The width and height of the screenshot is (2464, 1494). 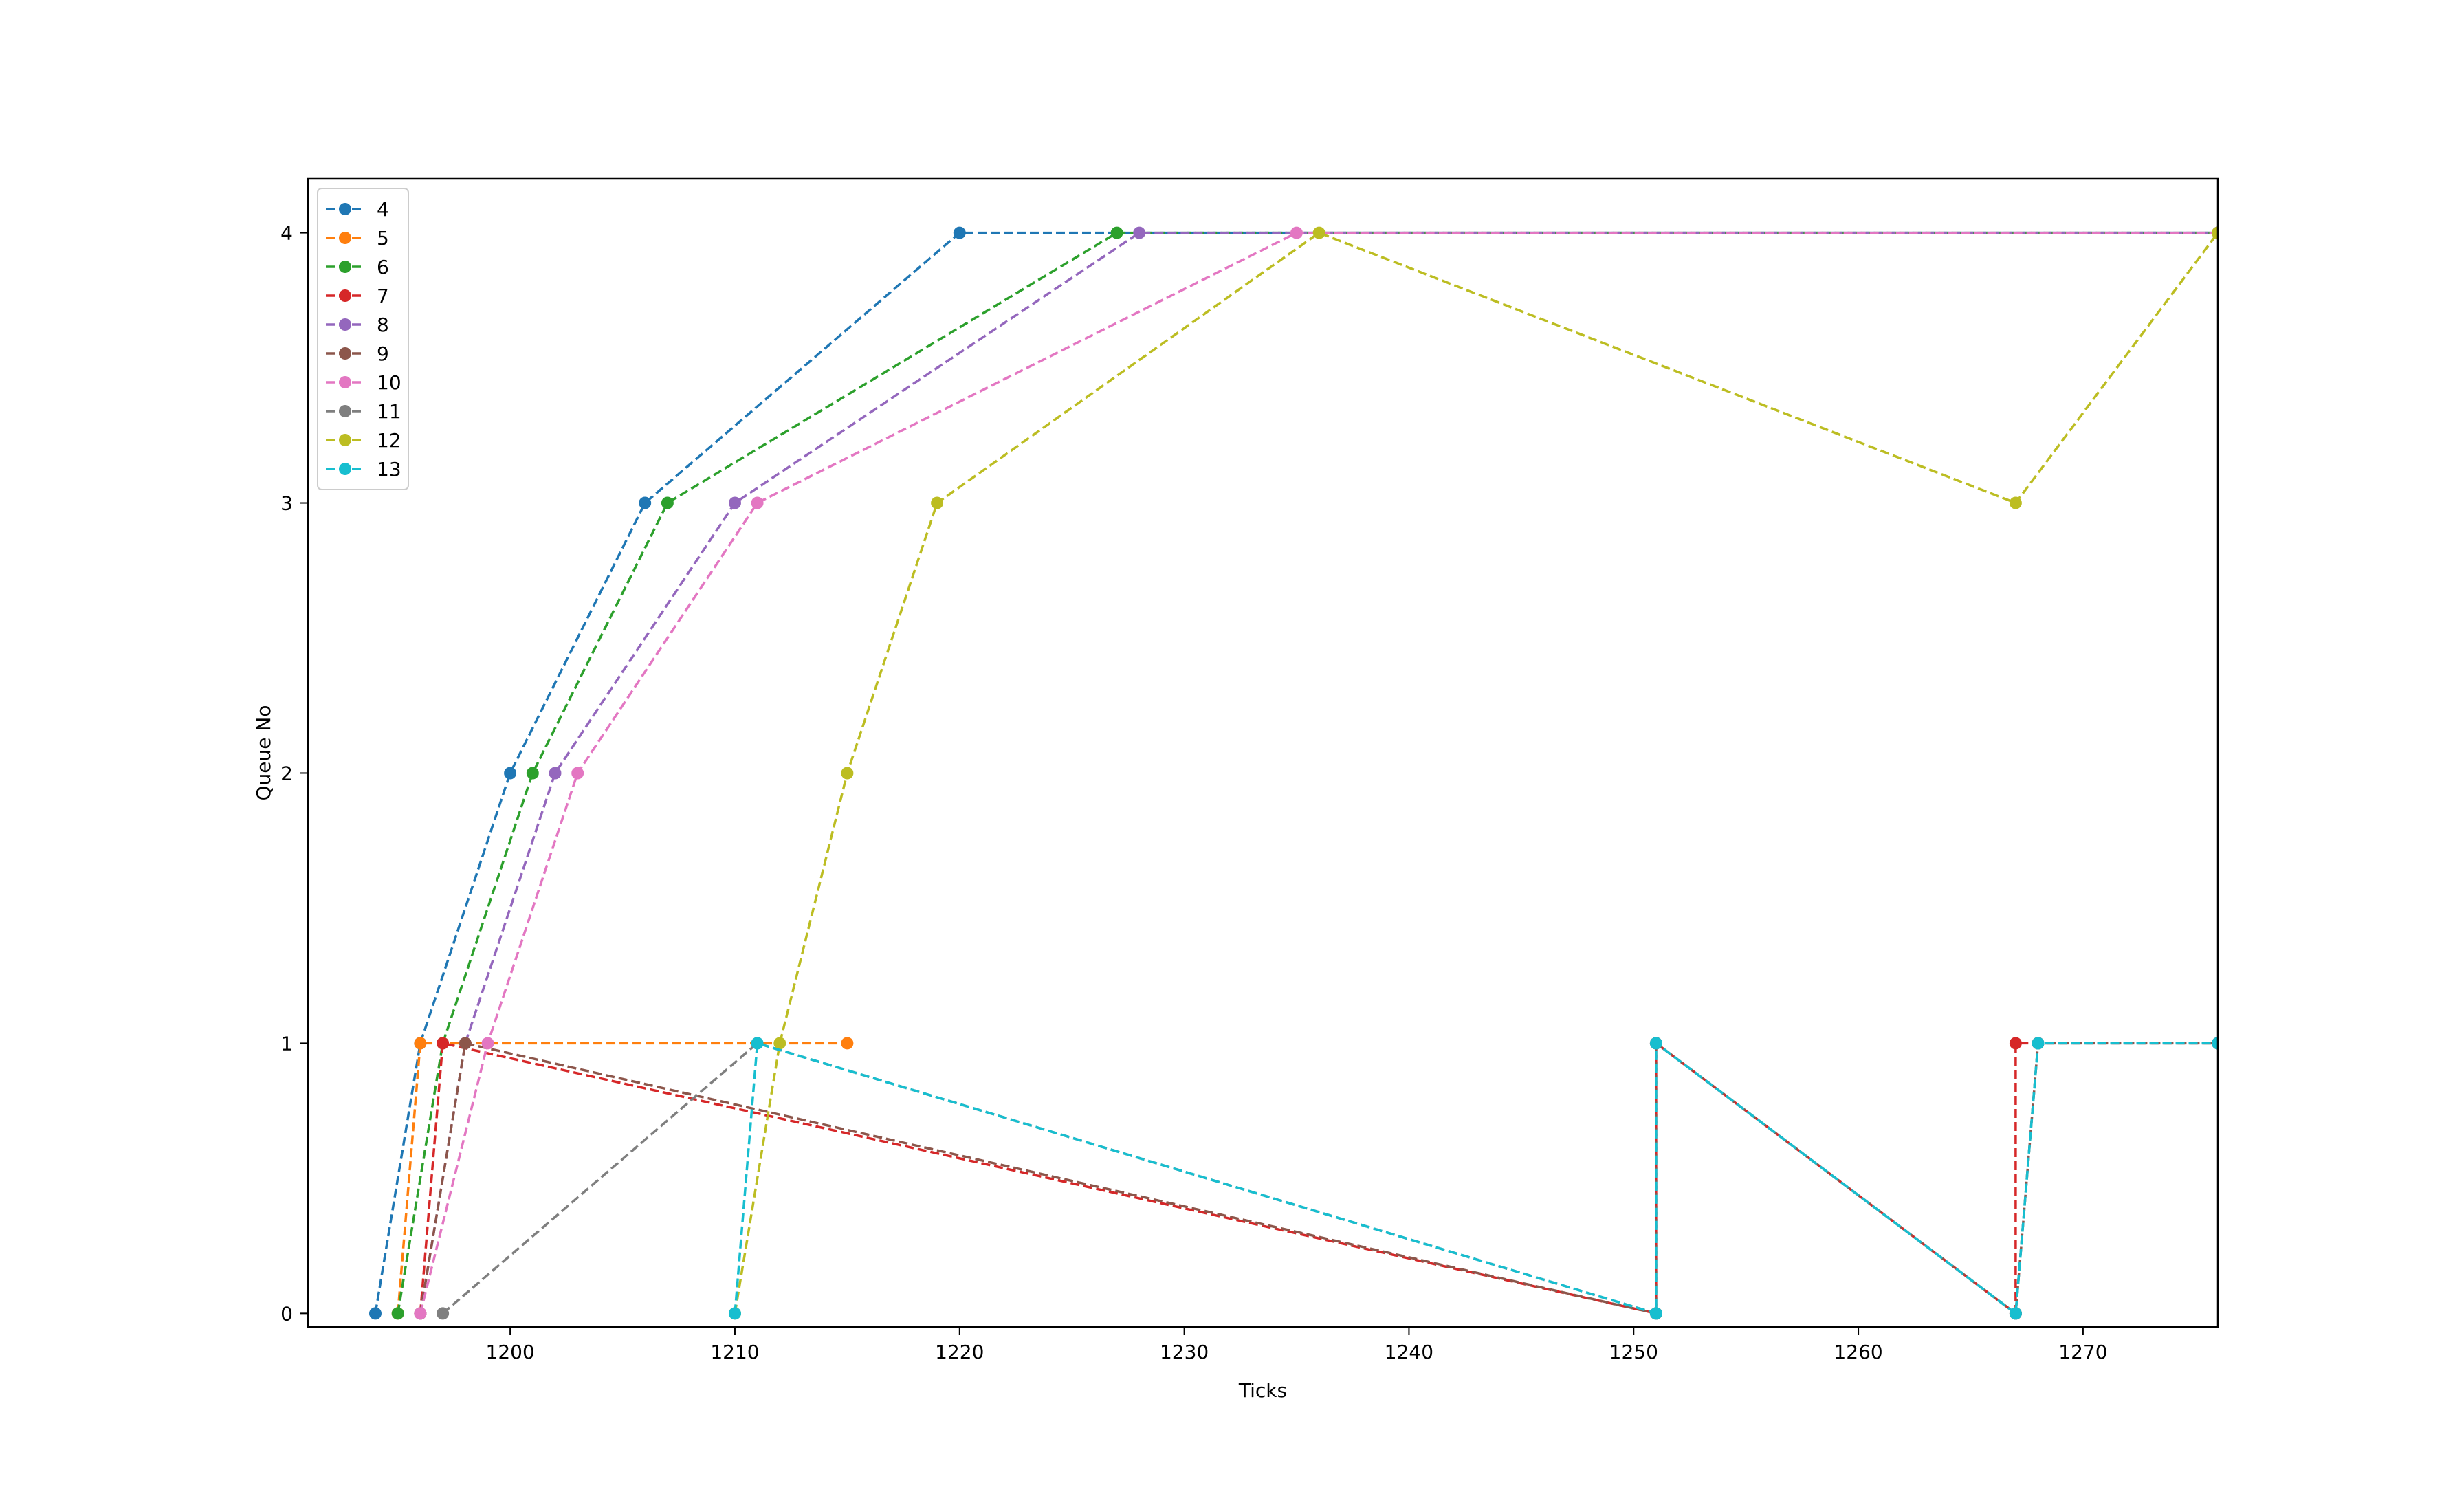 I want to click on legend-entry-11: 11, so click(x=364, y=412).